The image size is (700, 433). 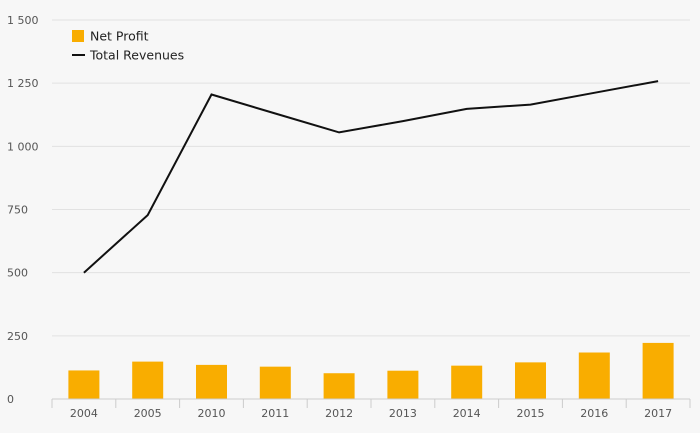 What do you see at coordinates (148, 413) in the screenshot?
I see `x-tick-label: 2005` at bounding box center [148, 413].